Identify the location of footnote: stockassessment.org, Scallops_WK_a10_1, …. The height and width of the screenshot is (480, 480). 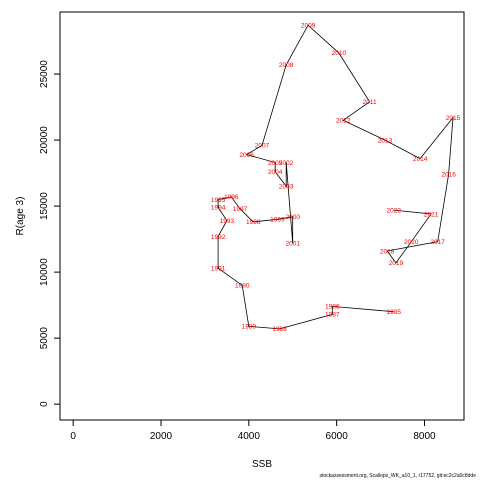
(398, 476).